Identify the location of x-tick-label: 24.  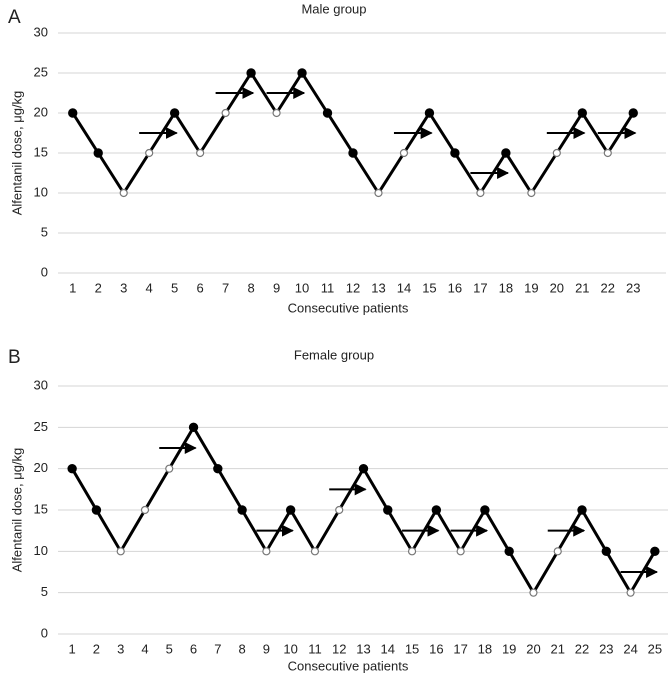
(630, 648).